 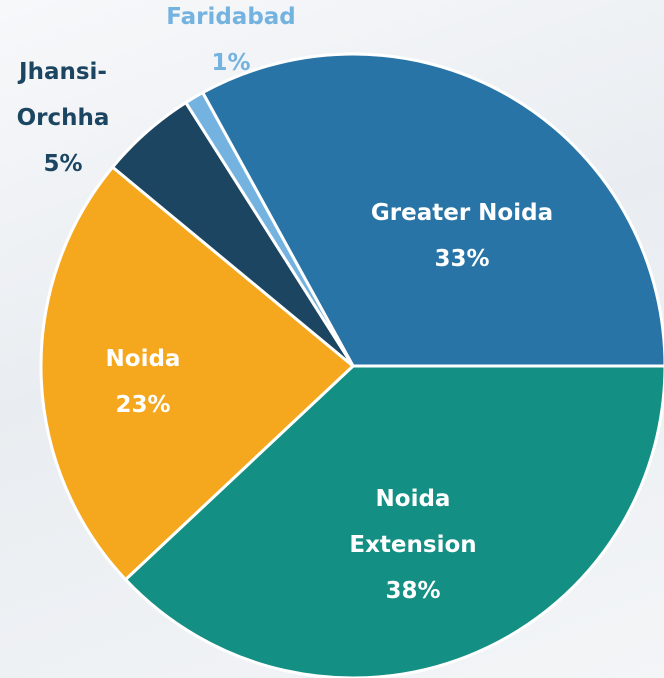 I want to click on value-label: 33%, so click(x=462, y=259).